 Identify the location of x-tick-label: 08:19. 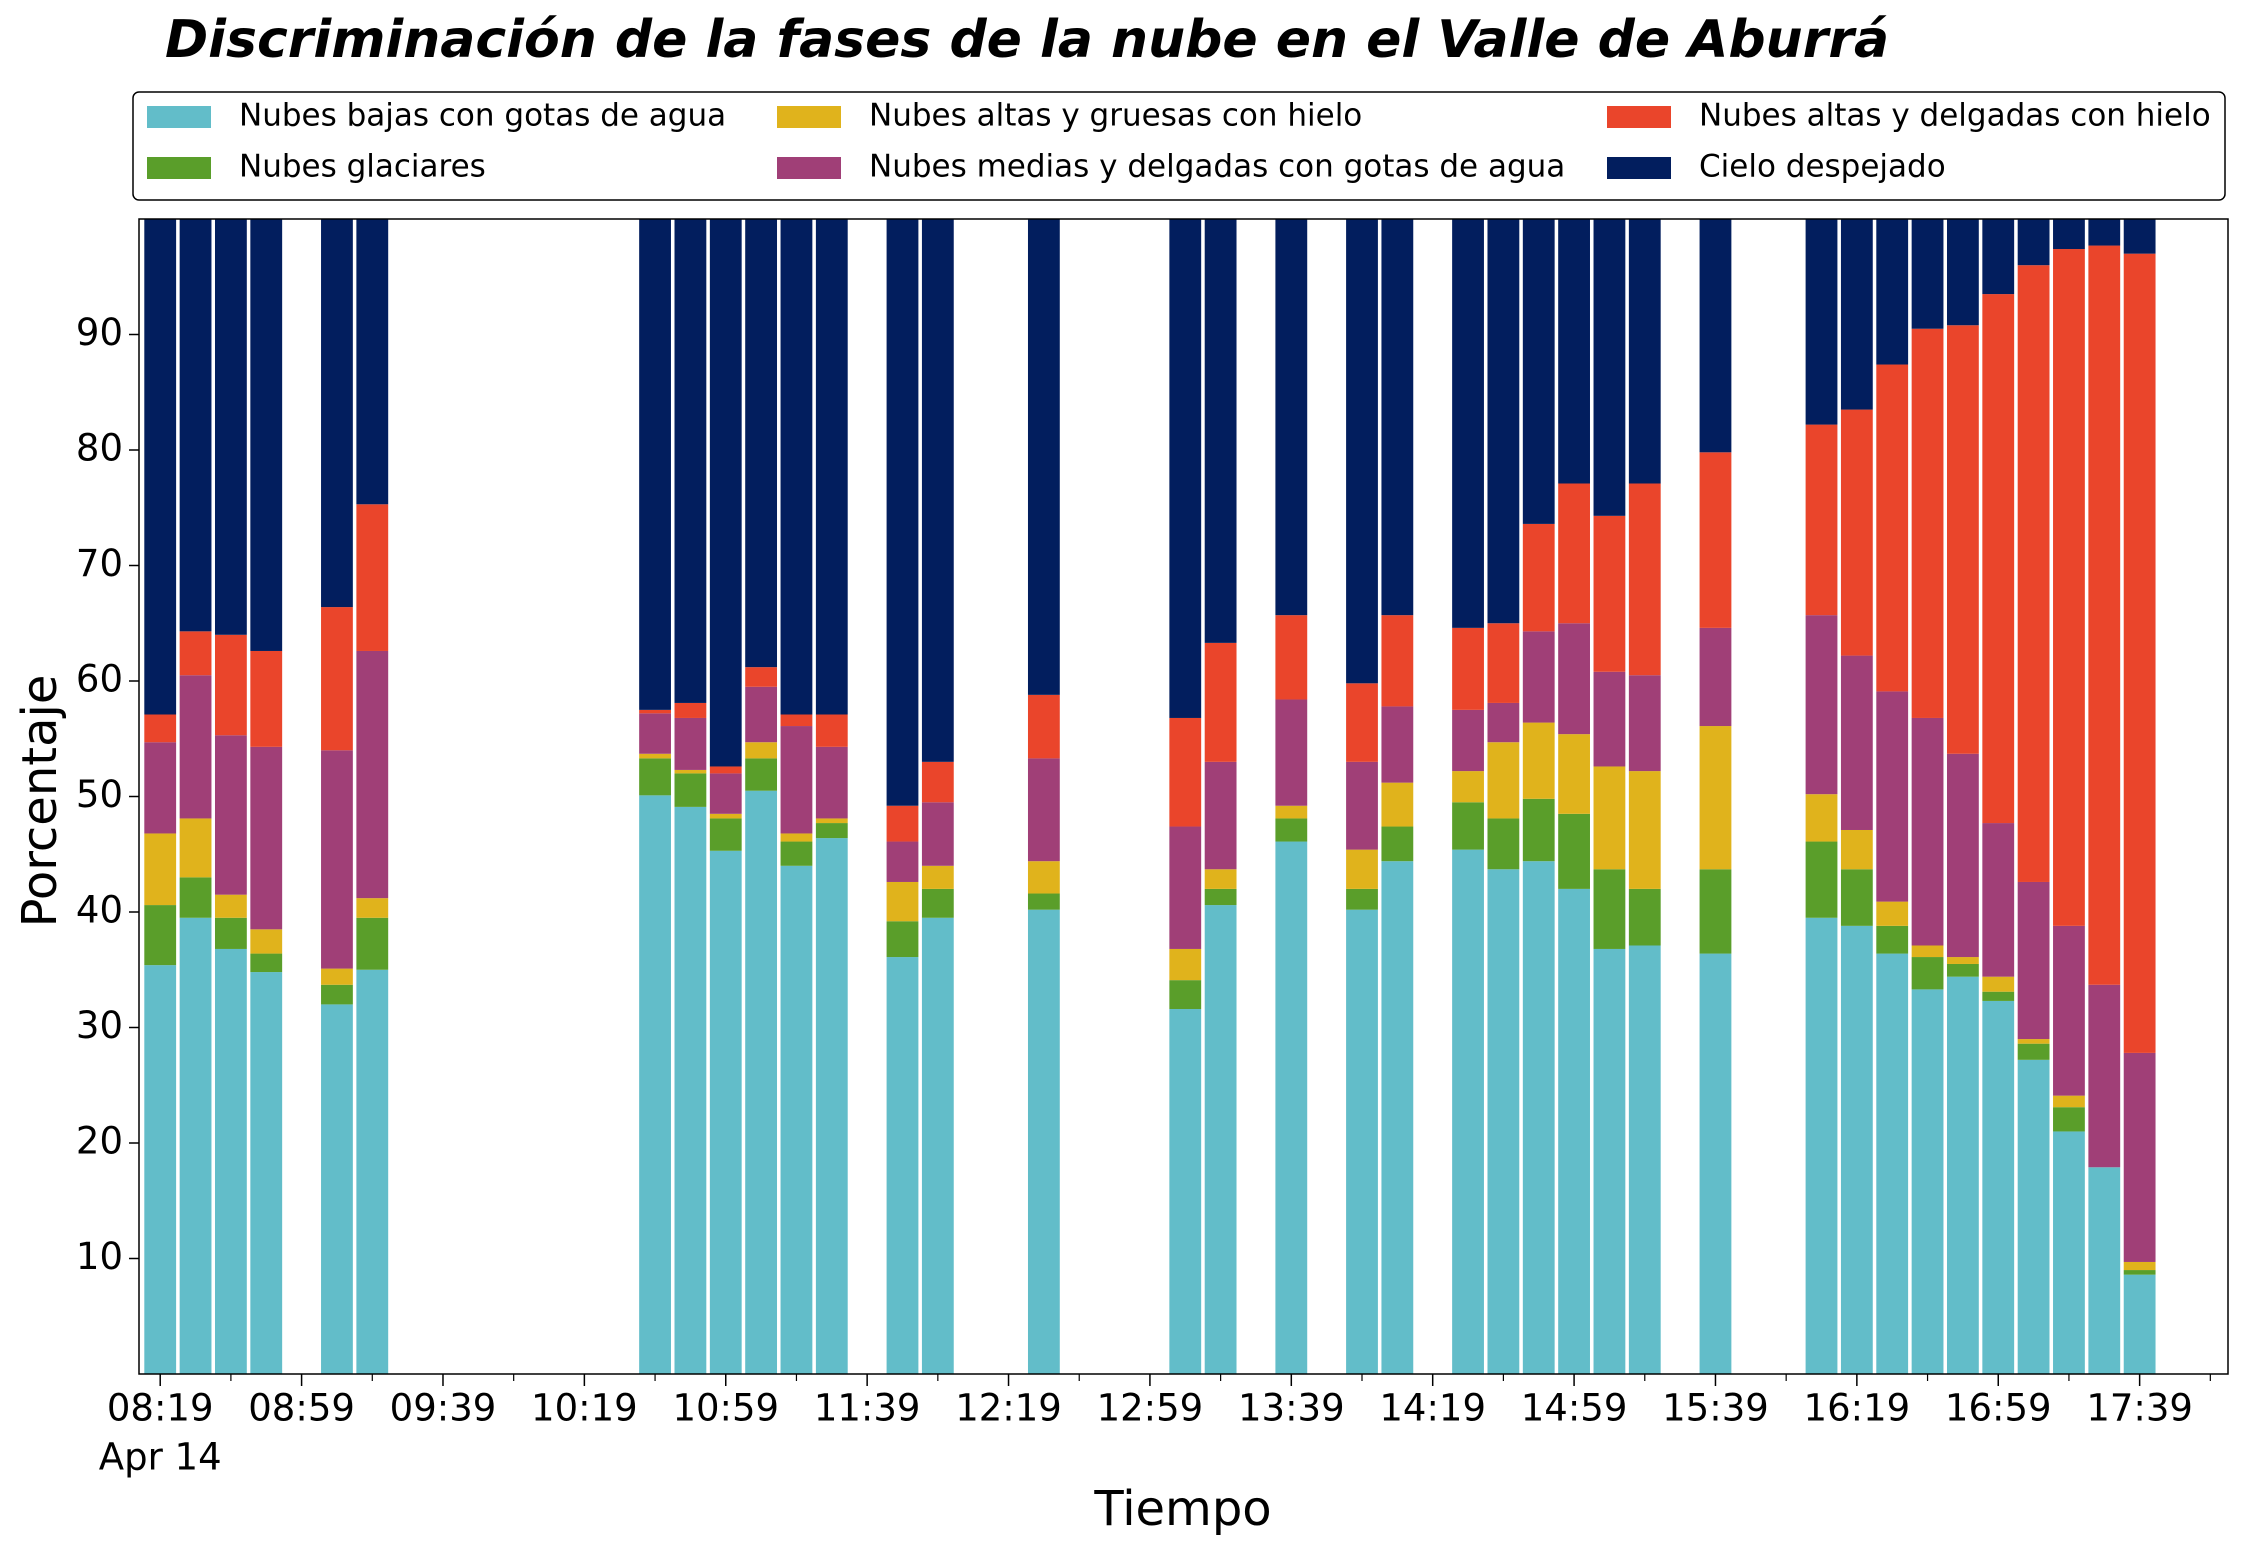
(160, 1408).